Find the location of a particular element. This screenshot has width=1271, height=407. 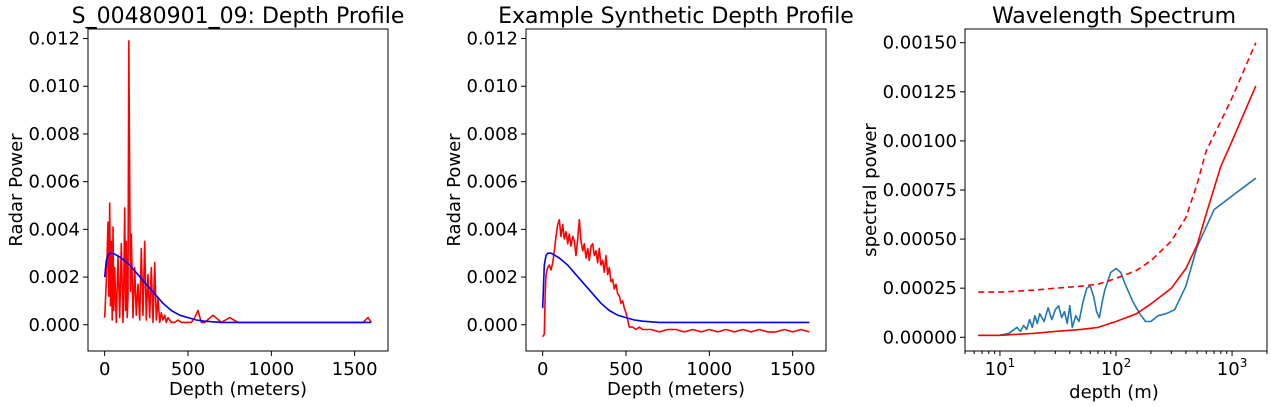

y-tick-label: 0.00125 is located at coordinates (920, 92).